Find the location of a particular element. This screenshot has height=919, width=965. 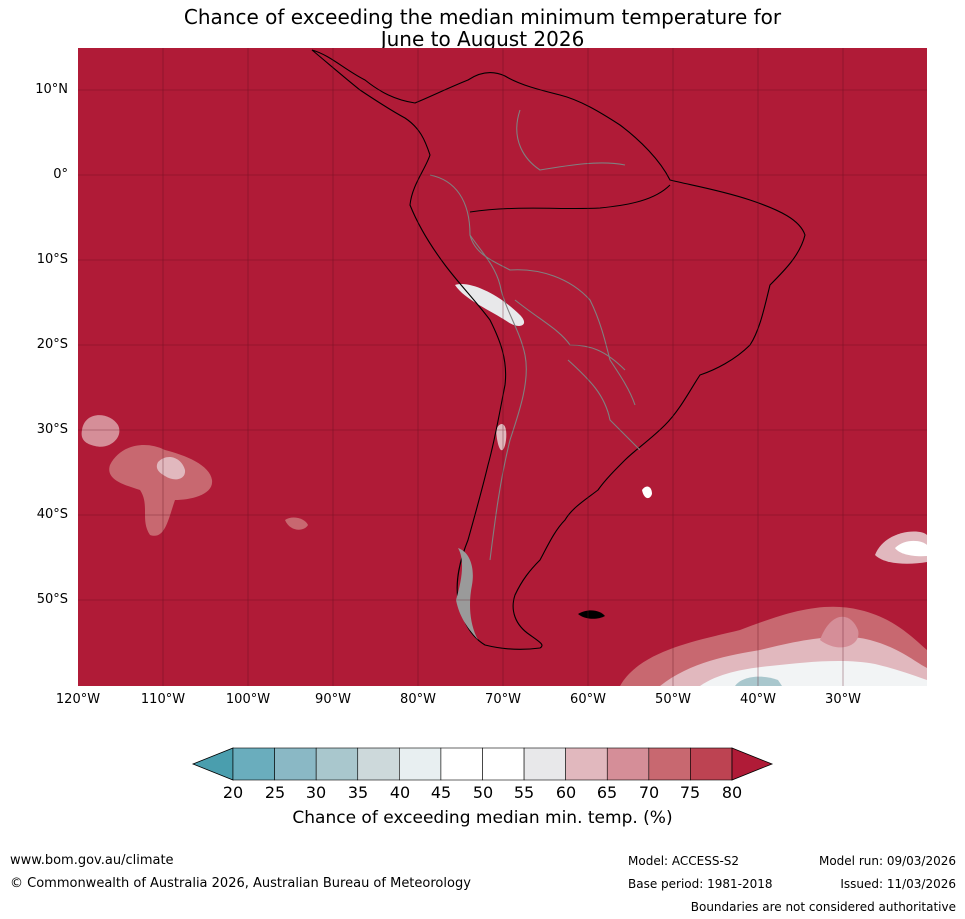

lon-label-120w: 120°W is located at coordinates (78, 699).